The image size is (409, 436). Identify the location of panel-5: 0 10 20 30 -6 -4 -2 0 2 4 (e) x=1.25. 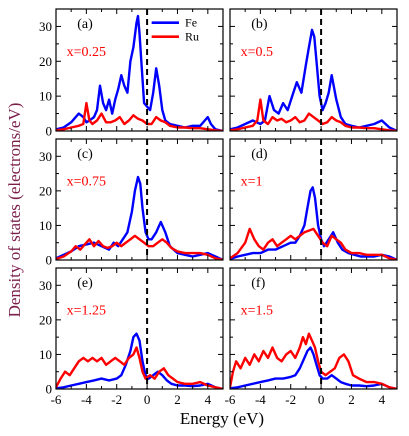
(131, 337).